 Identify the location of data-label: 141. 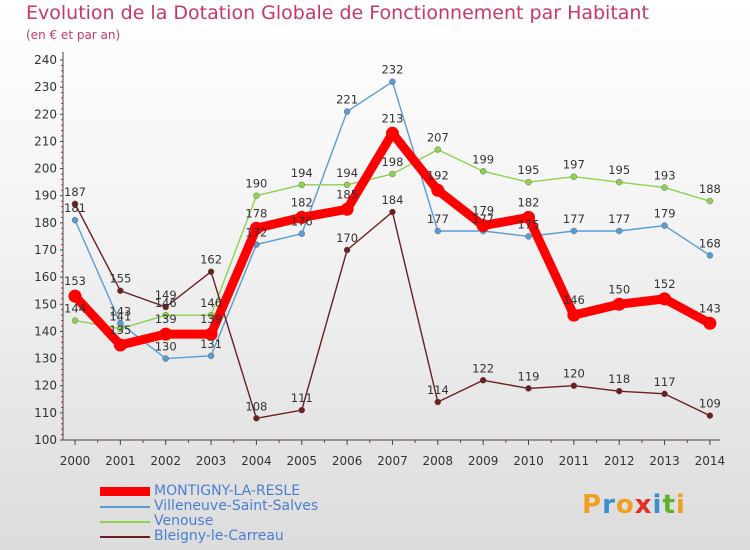
(120, 317).